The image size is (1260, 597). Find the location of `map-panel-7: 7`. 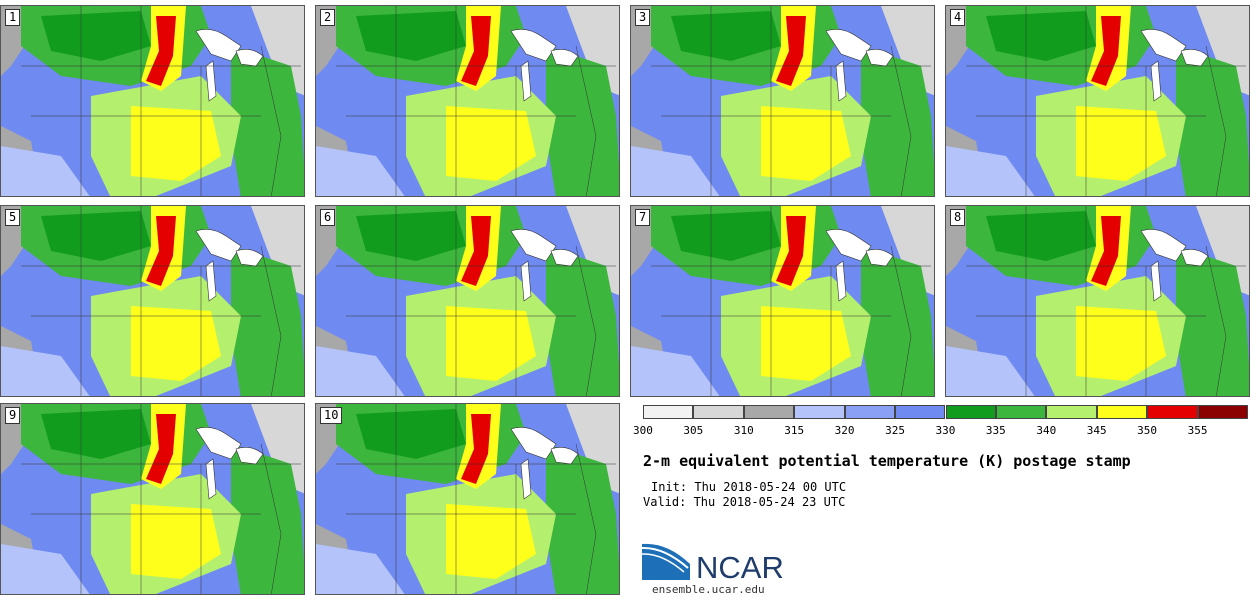

map-panel-7: 7 is located at coordinates (782, 301).